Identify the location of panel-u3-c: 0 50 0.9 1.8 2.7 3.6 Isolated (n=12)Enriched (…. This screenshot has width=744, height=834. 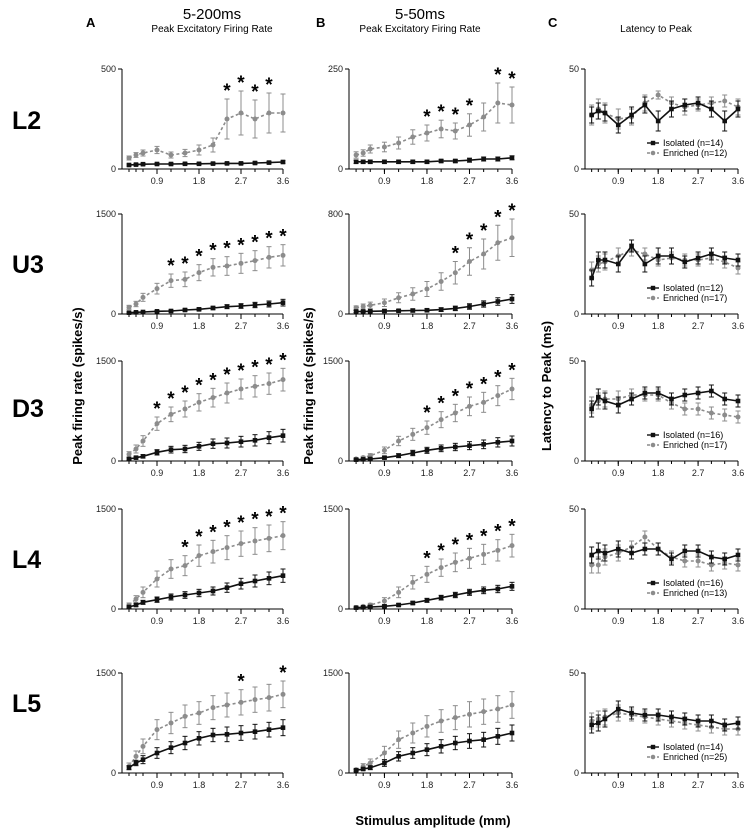
(656, 270).